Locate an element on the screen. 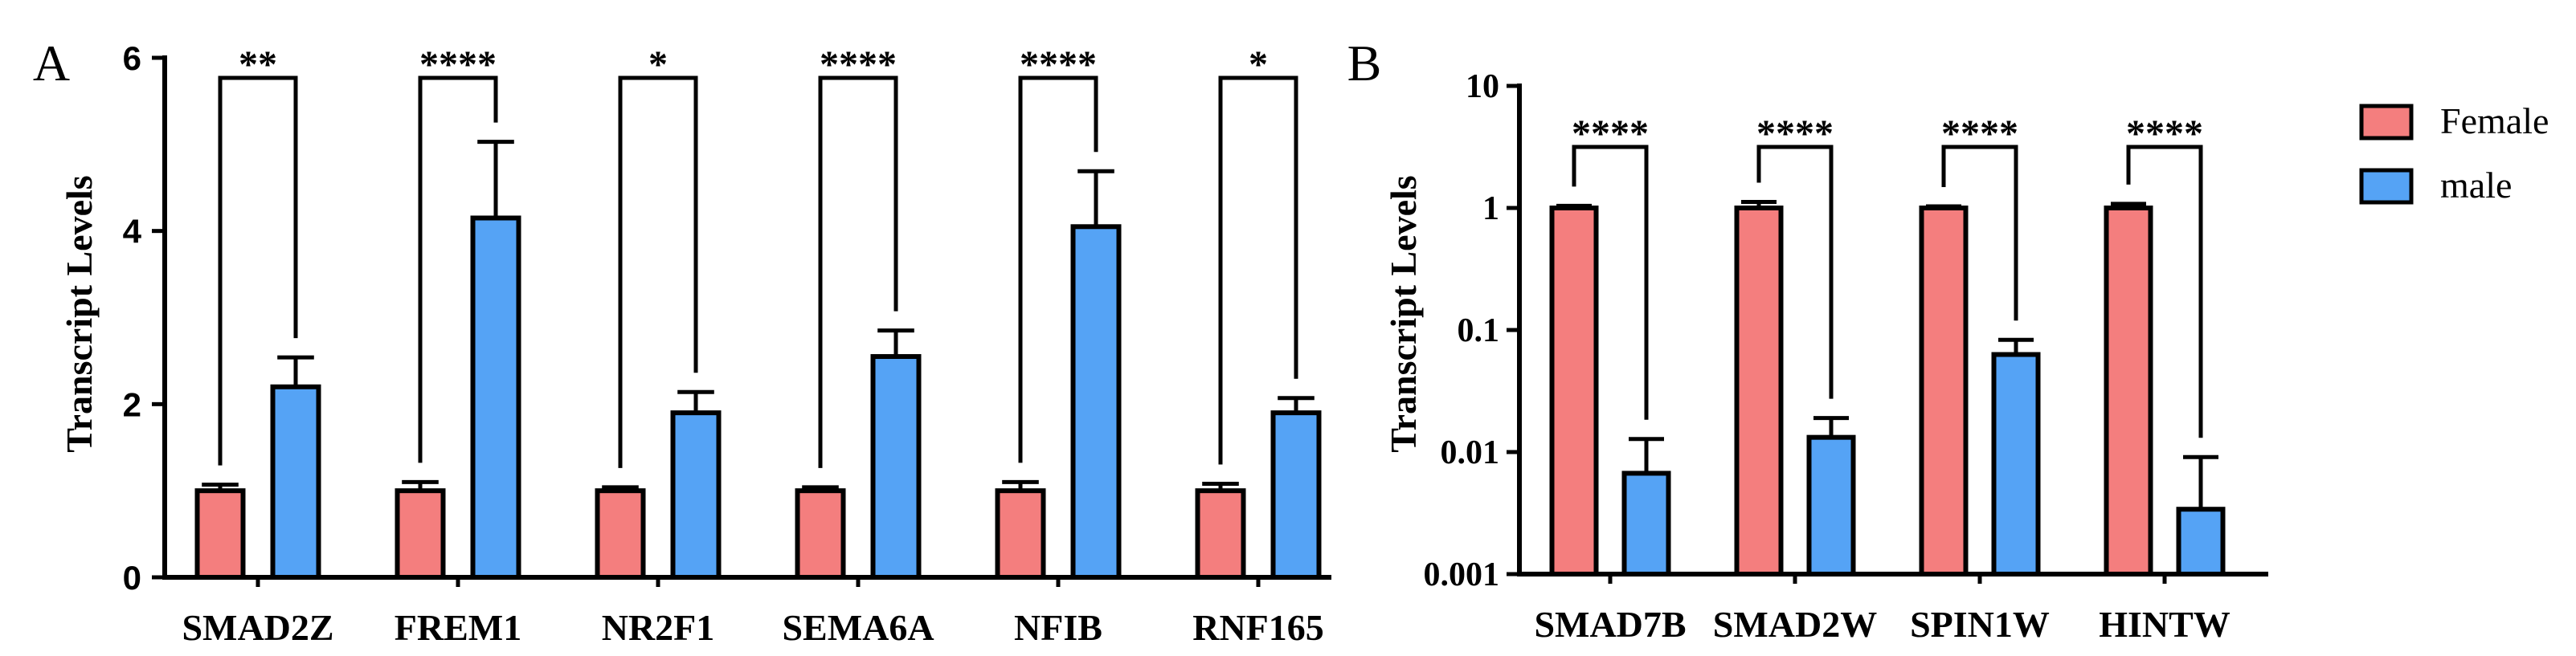 The height and width of the screenshot is (656, 2576). bar-smad2z-male is located at coordinates (295, 482).